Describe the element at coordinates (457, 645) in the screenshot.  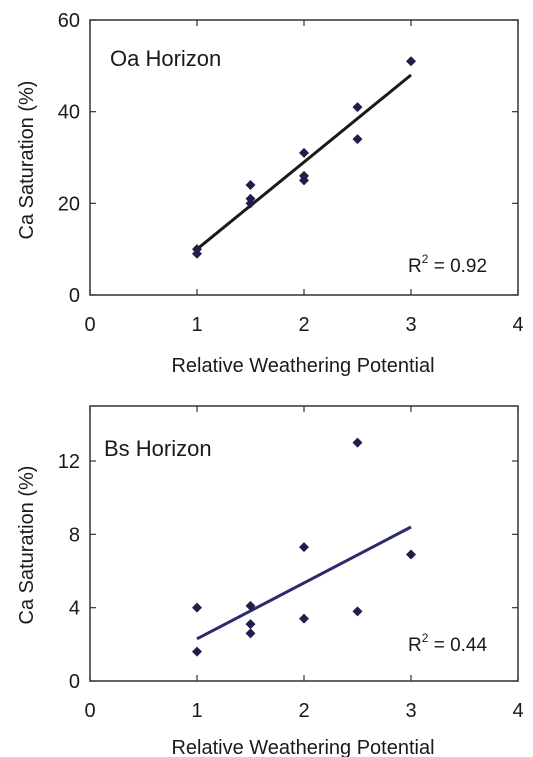
I see `r-squared-value: = 0.44` at that location.